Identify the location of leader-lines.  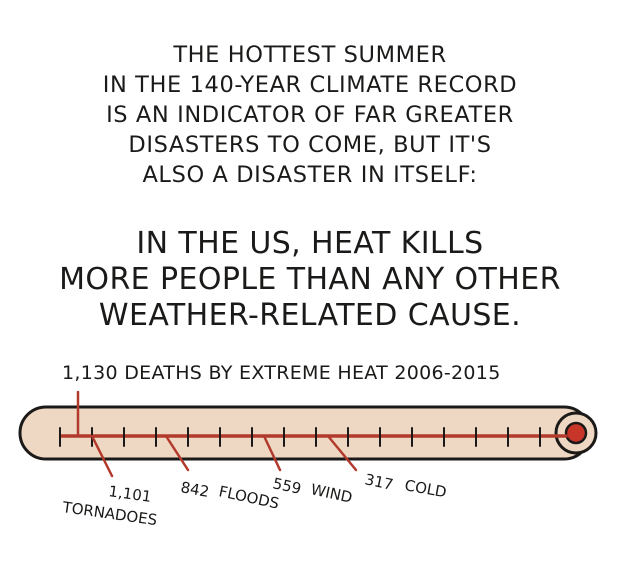
(217, 434).